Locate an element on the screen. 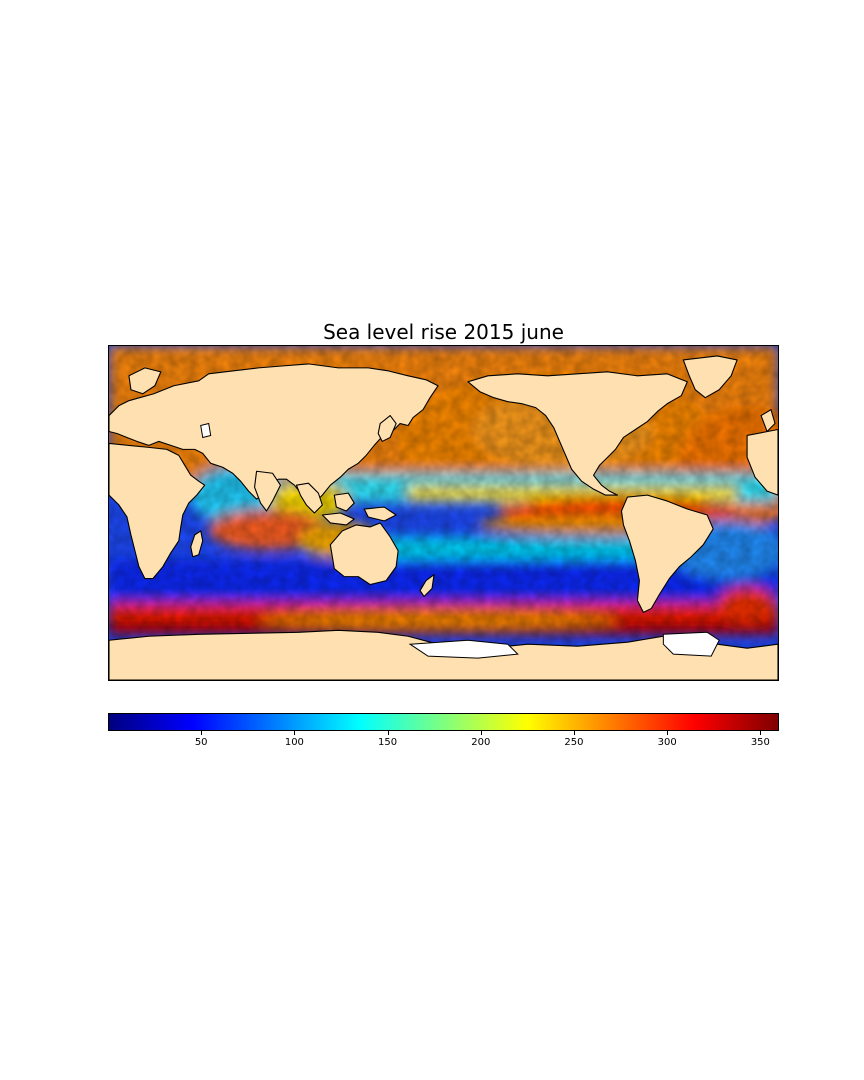  borneo-land is located at coordinates (344, 502).